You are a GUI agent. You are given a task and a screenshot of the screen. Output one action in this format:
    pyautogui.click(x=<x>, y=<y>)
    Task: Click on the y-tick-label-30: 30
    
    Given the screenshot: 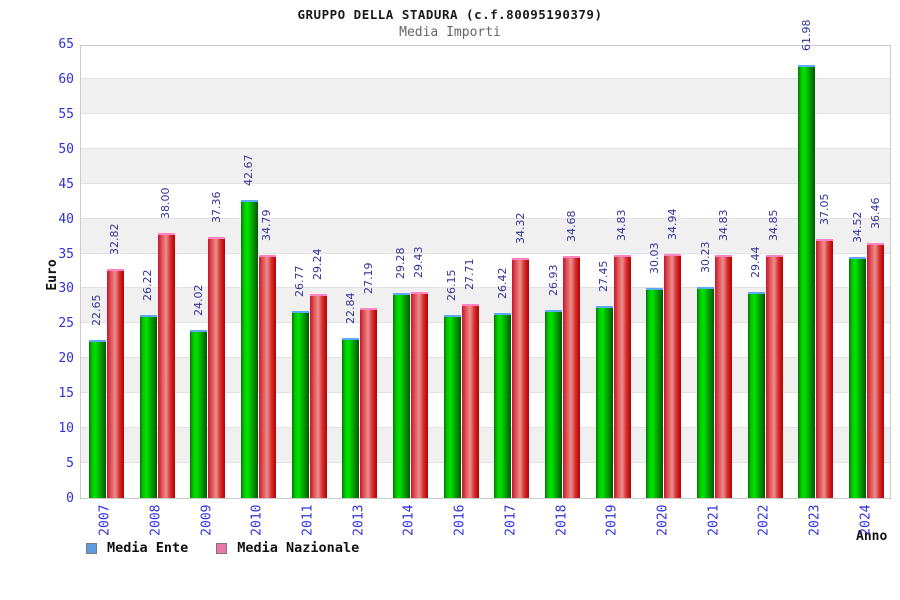 What is the action you would take?
    pyautogui.click(x=66, y=289)
    